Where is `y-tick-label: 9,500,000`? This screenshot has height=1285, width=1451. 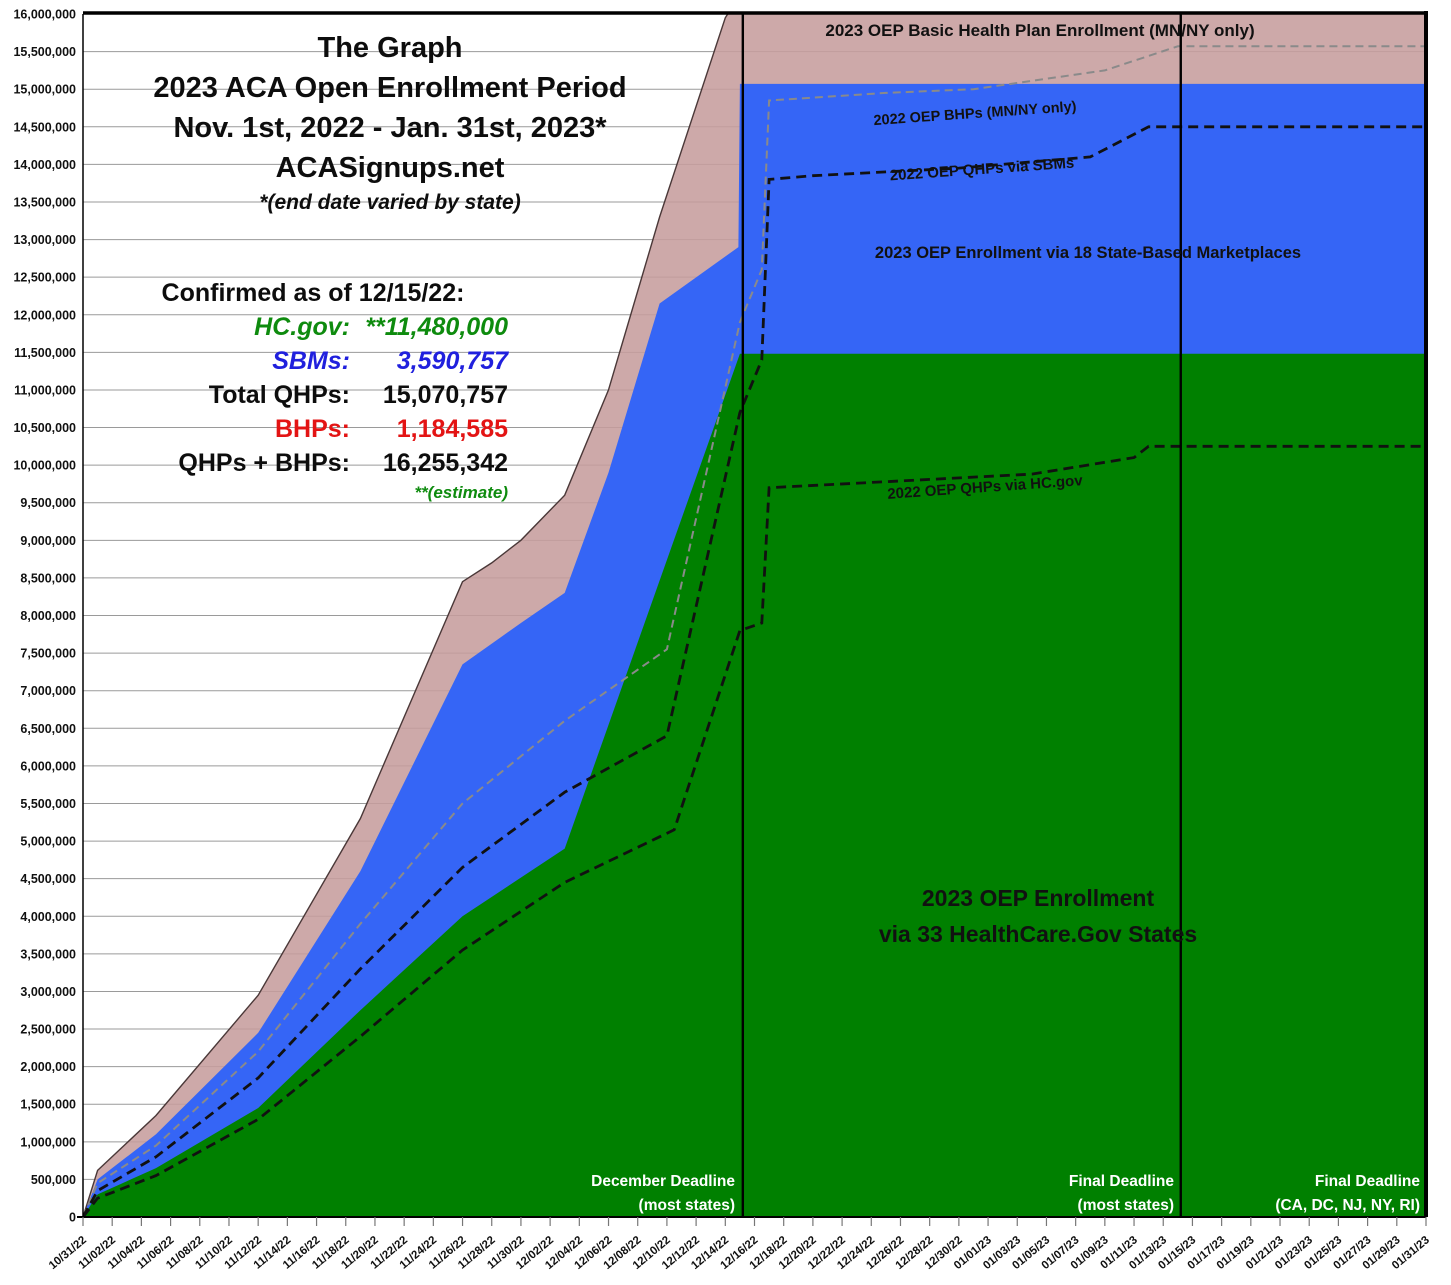 y-tick-label: 9,500,000 is located at coordinates (48, 503).